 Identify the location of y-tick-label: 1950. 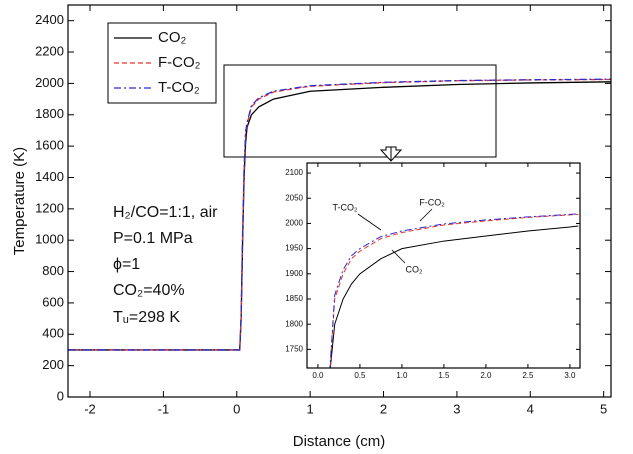
(294, 248).